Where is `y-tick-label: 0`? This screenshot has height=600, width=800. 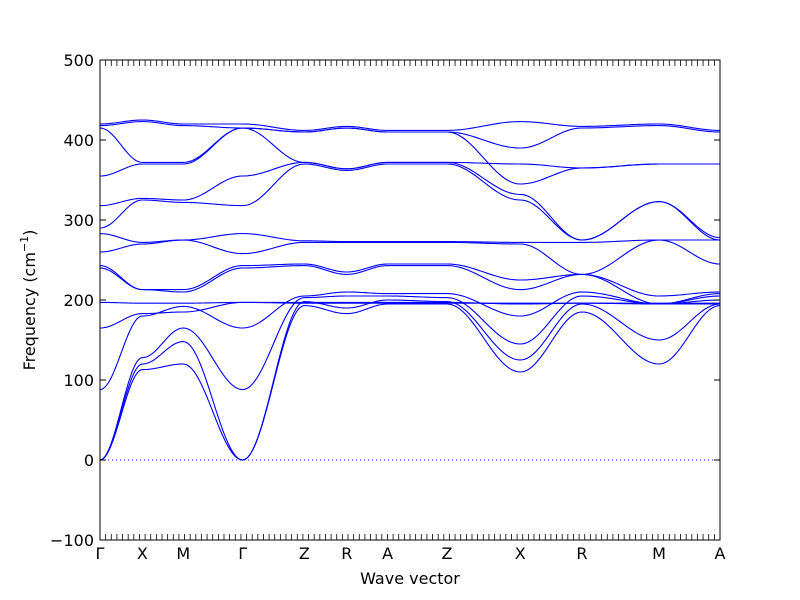
y-tick-label: 0 is located at coordinates (89, 460).